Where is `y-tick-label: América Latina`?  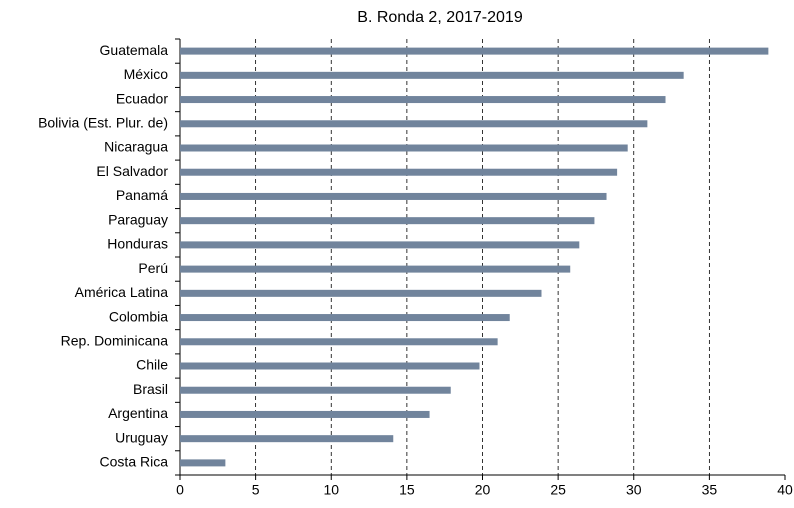
y-tick-label: América Latina is located at coordinates (122, 292).